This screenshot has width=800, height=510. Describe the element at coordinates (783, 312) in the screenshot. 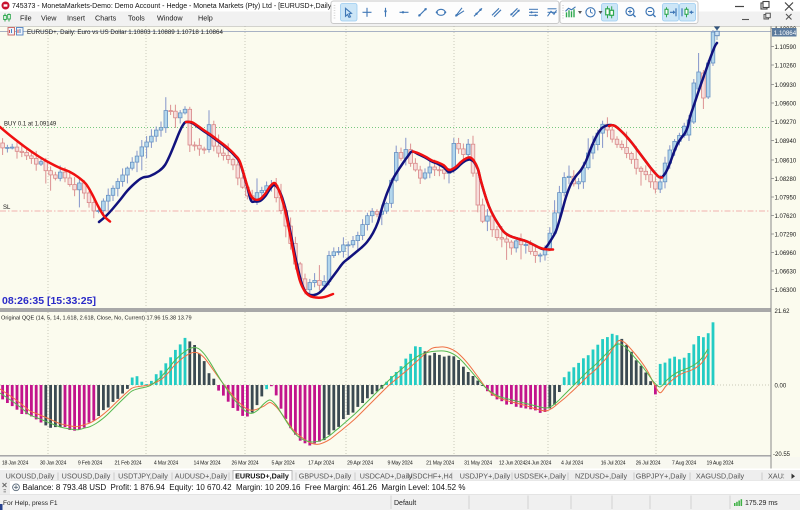

I see `svg-text: 21.62` at that location.